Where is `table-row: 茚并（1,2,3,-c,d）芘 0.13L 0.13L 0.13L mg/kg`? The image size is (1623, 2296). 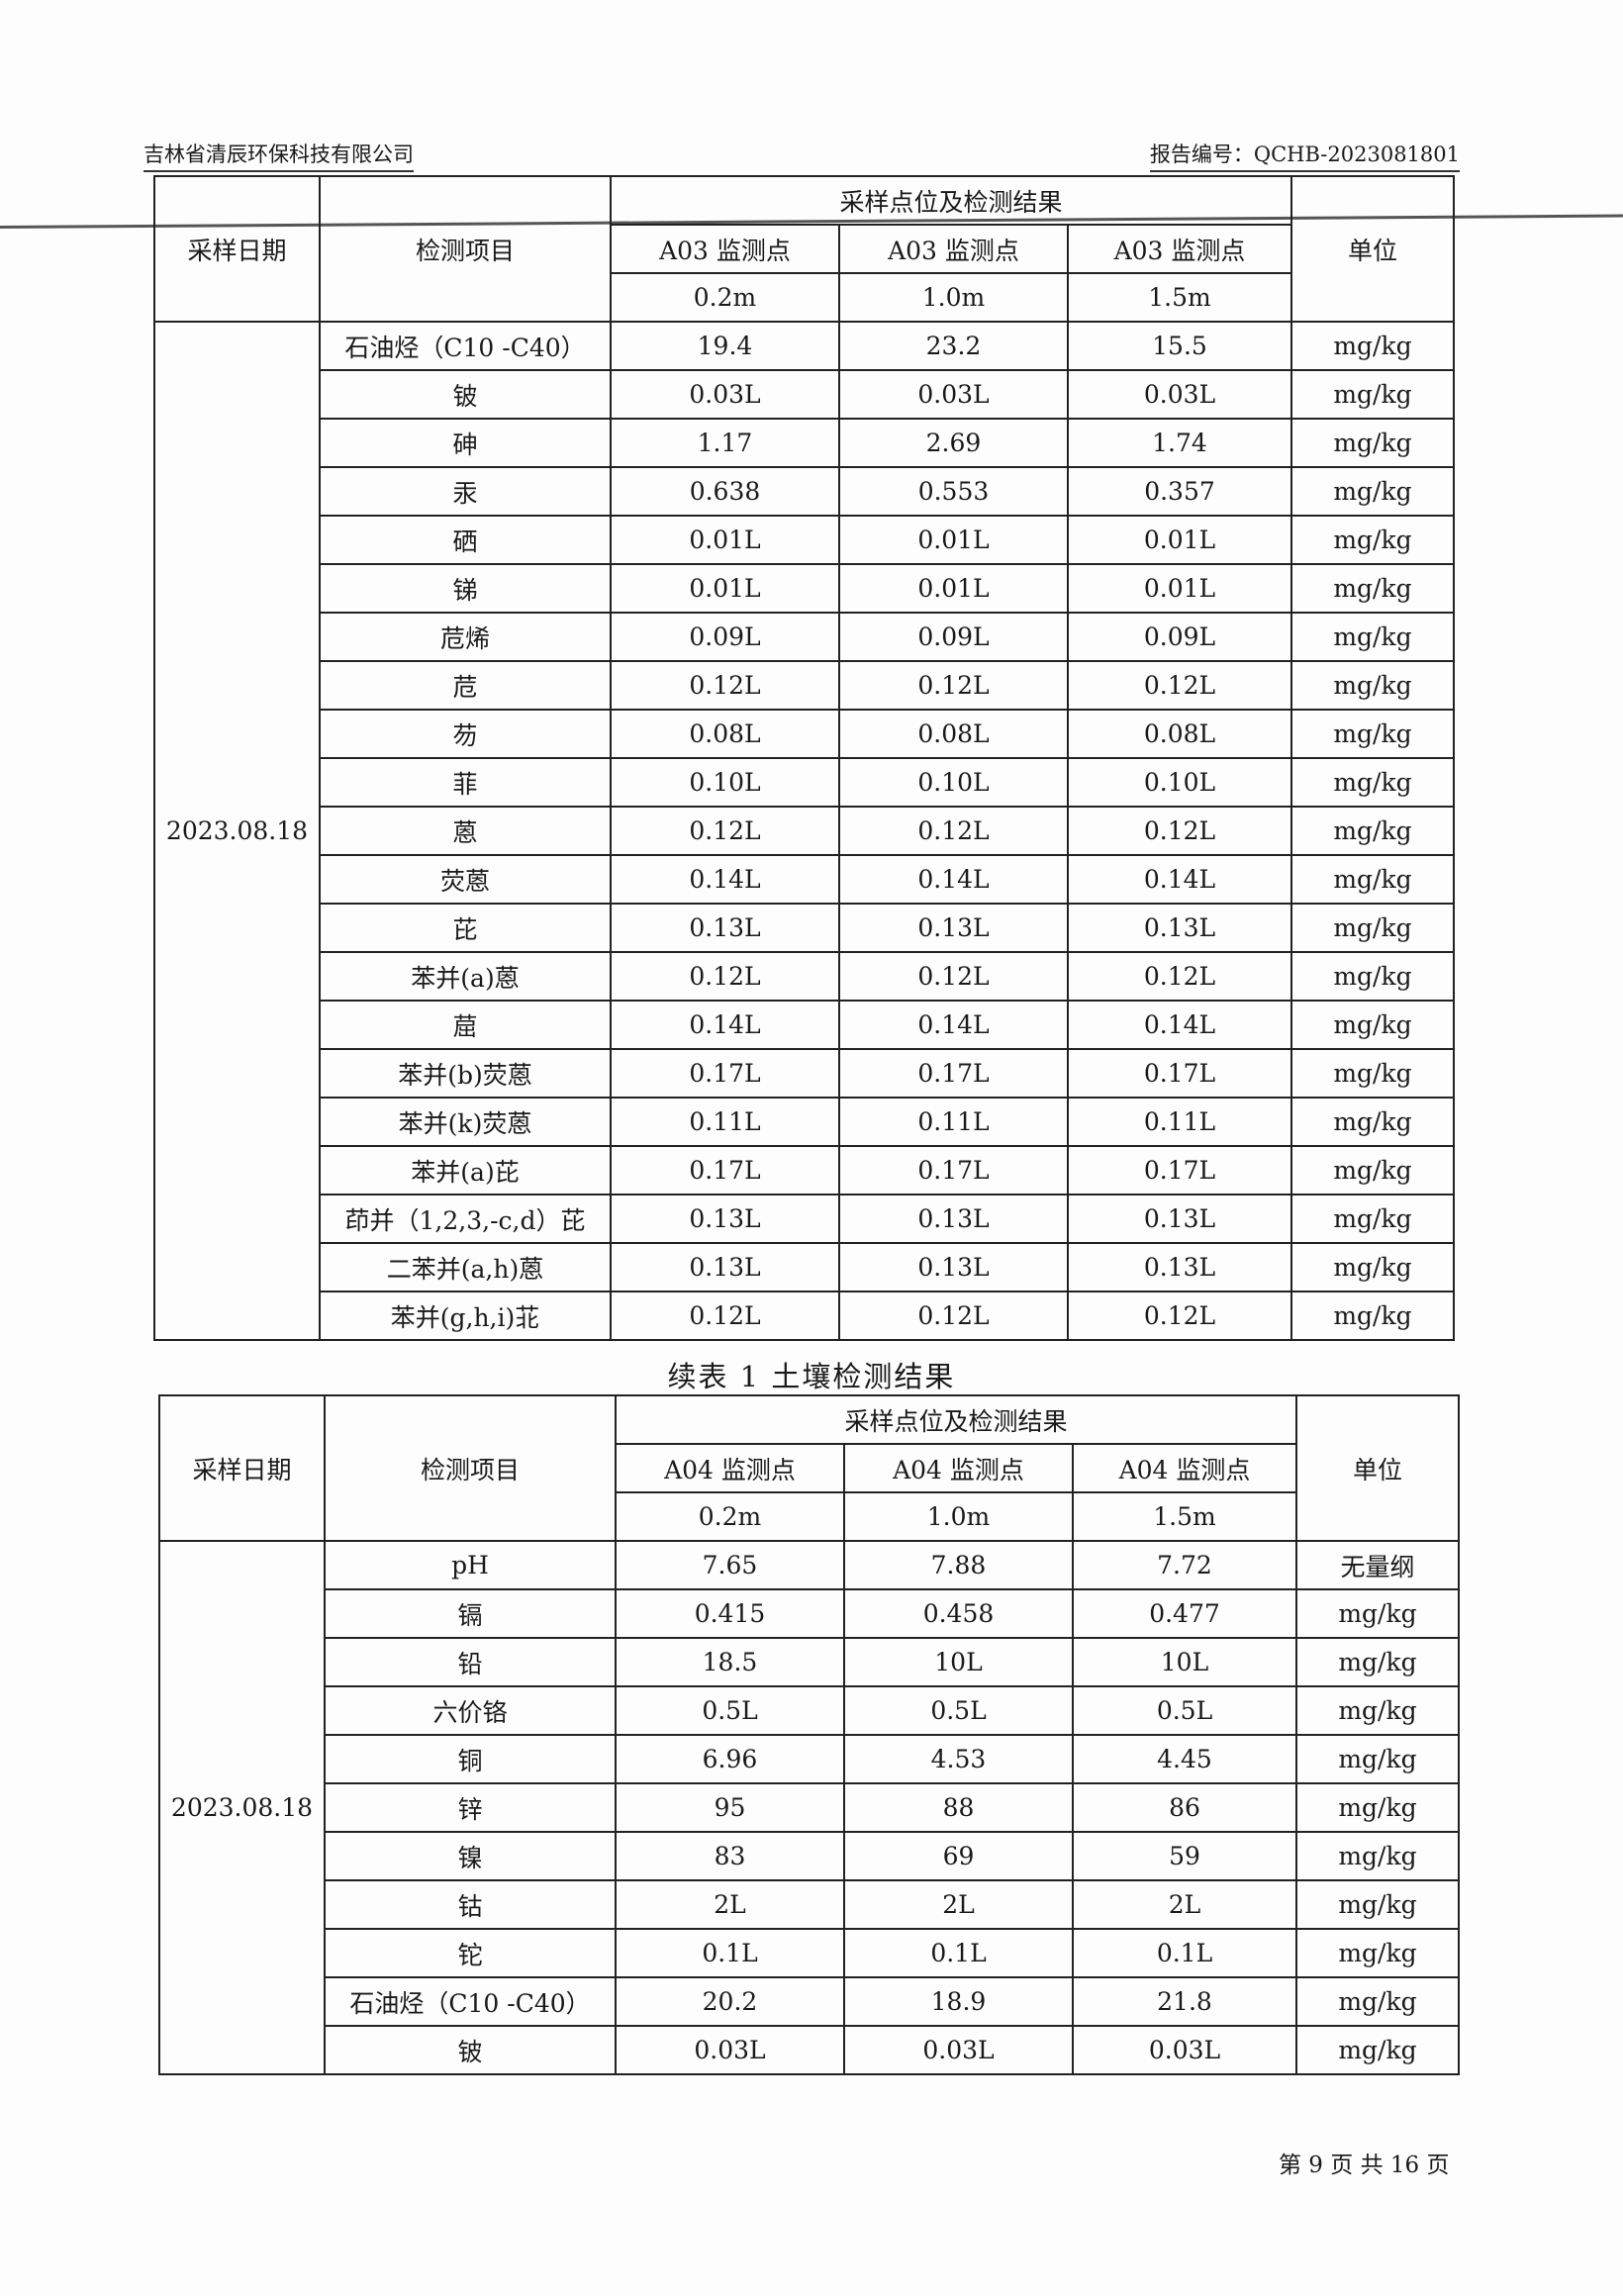 table-row: 茚并（1,2,3,-c,d）芘 0.13L 0.13L 0.13L mg/kg is located at coordinates (804, 1219).